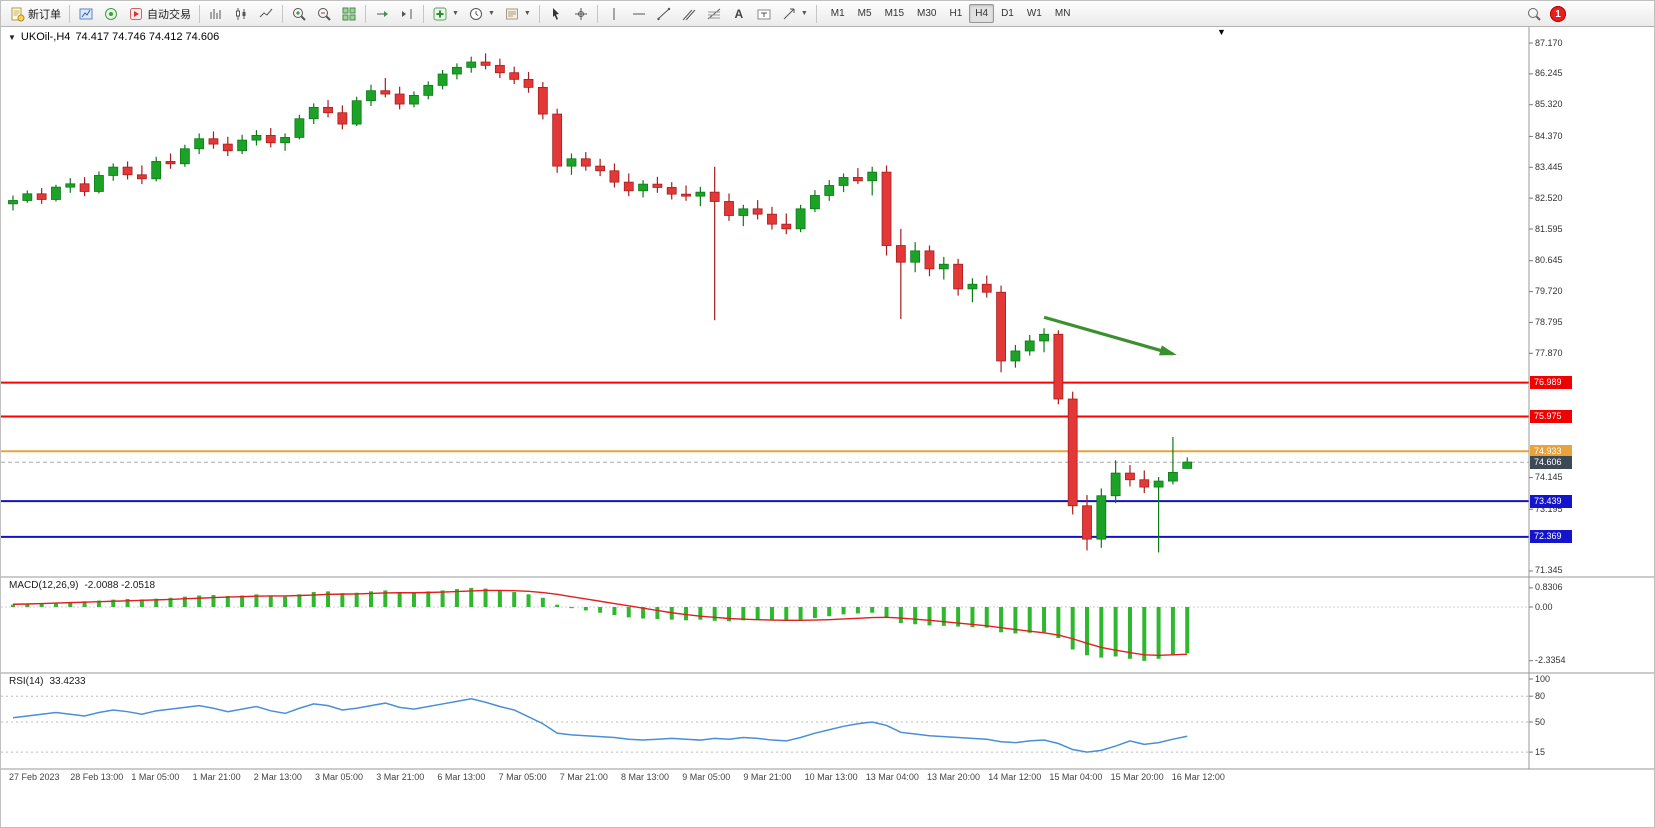  What do you see at coordinates (789, 14) in the screenshot?
I see `arrow-tool-icon` at bounding box center [789, 14].